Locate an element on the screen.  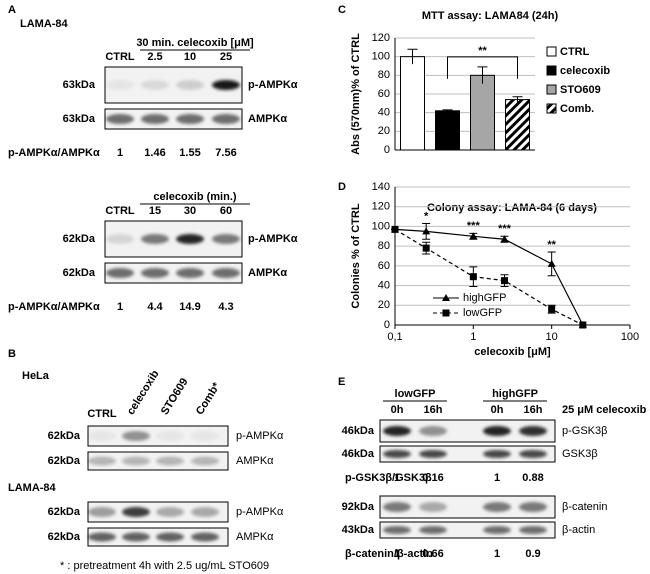
ratio-label: p-GSK3β/GSK3β is located at coordinates (388, 478).